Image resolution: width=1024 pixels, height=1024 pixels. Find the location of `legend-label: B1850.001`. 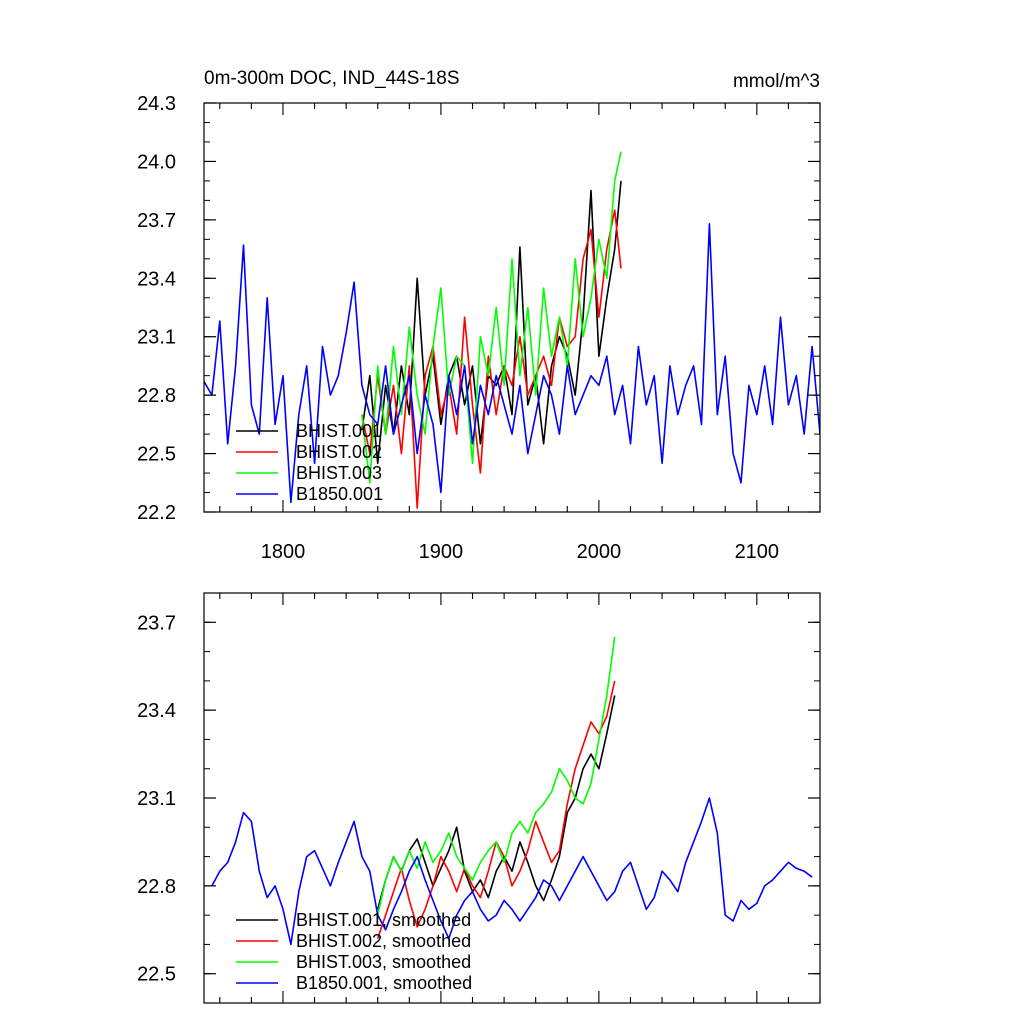

legend-label: B1850.001 is located at coordinates (339, 494).